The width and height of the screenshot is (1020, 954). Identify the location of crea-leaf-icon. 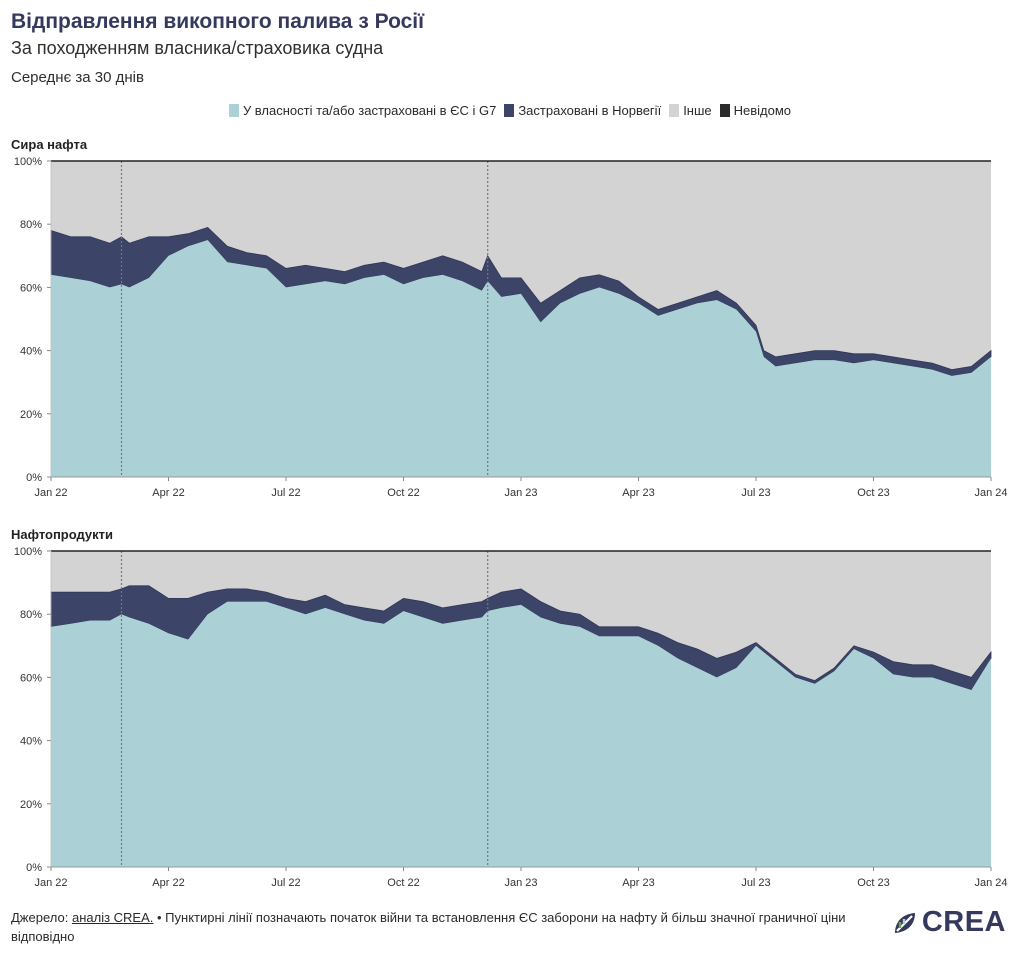
(904, 922).